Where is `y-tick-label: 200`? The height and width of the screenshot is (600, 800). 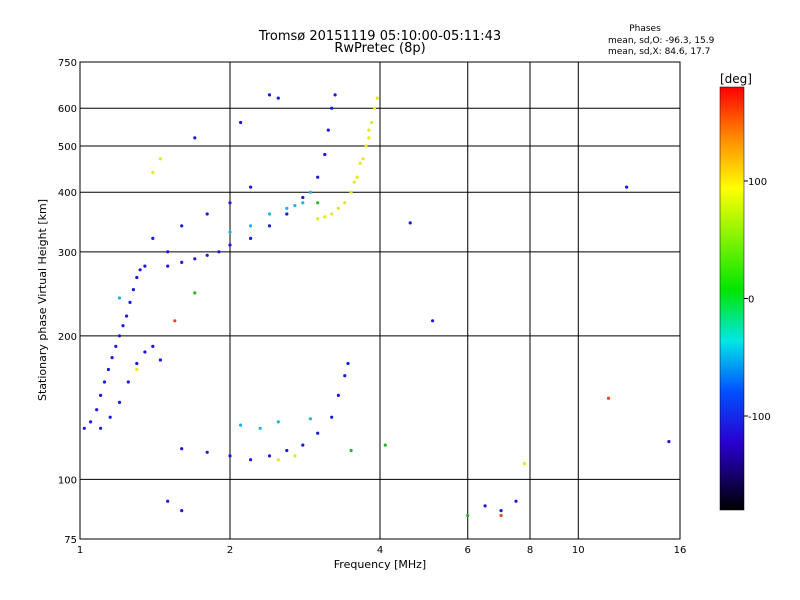
y-tick-label: 200 is located at coordinates (67, 337).